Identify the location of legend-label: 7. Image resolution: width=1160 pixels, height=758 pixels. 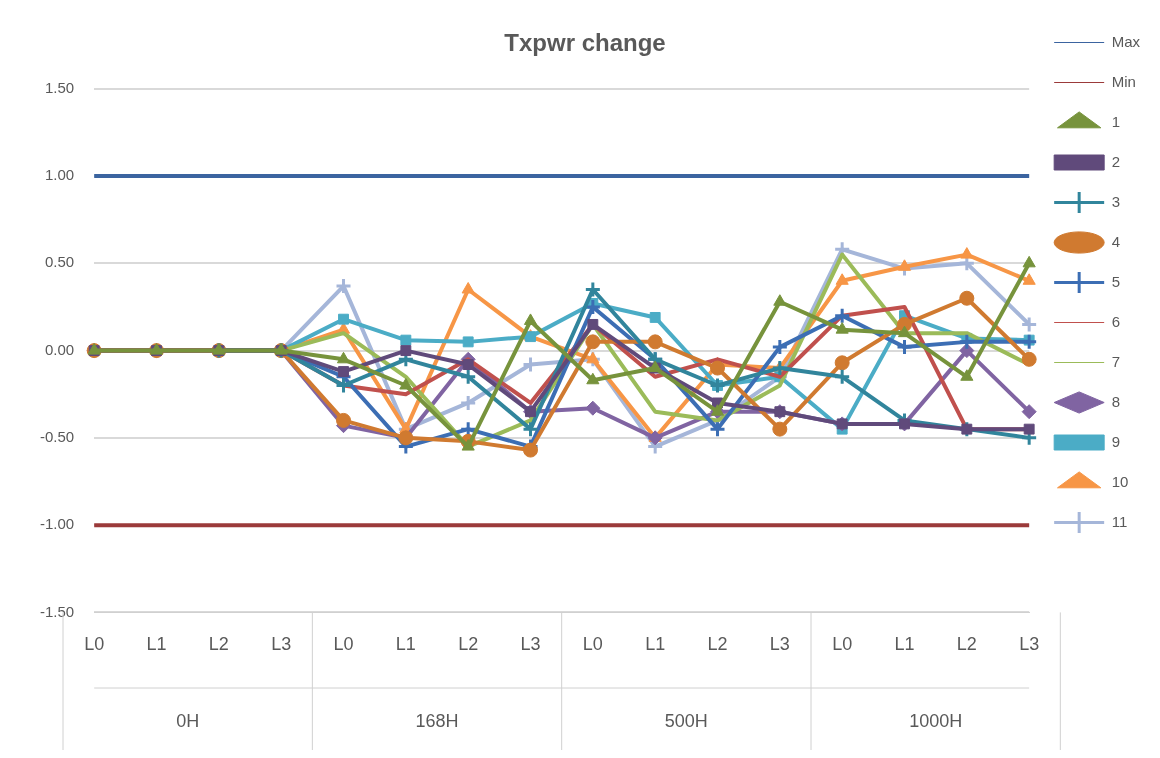
(1116, 361).